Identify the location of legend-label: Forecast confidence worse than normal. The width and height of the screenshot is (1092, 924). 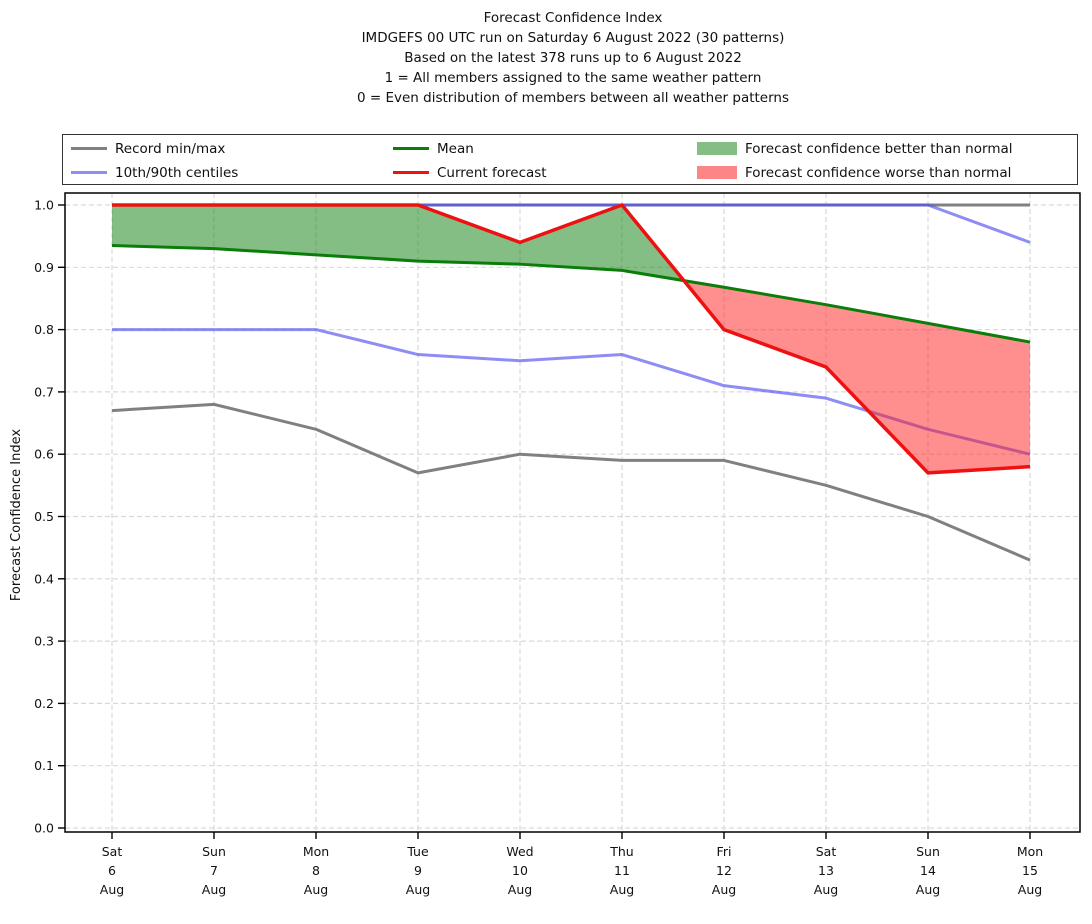
(878, 172).